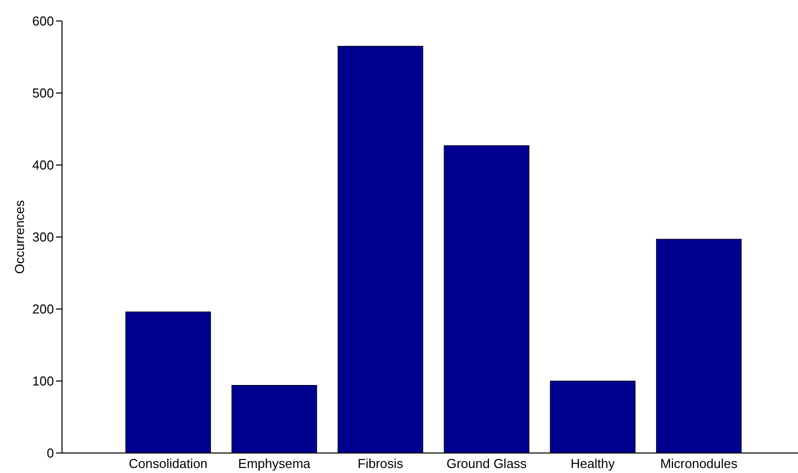 This screenshot has width=798, height=473. I want to click on y-tick-label: 300, so click(43, 237).